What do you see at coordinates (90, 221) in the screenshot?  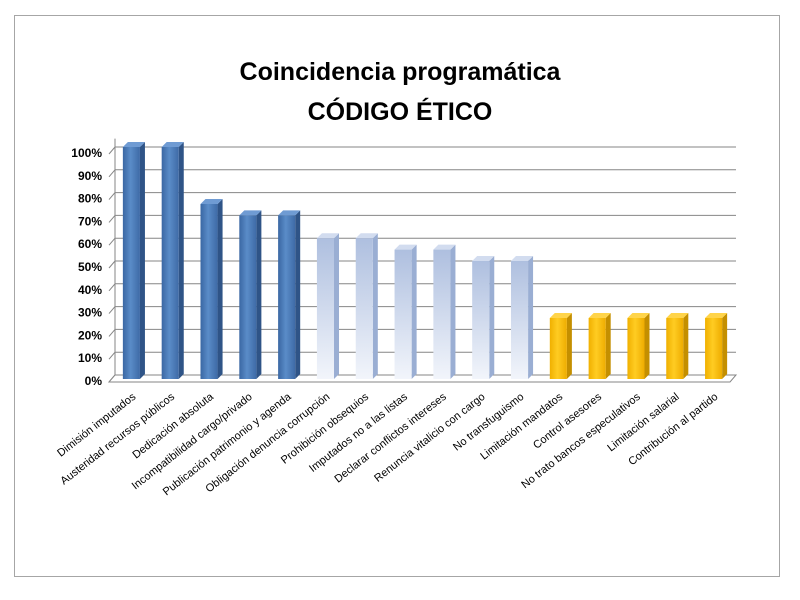 I see `y-tick-label: 70%` at bounding box center [90, 221].